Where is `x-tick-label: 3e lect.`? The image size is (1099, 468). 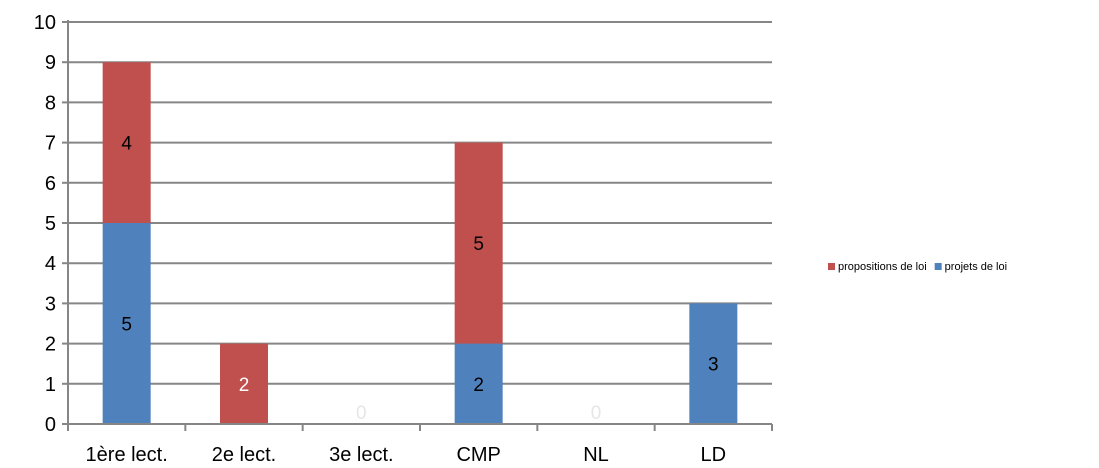 x-tick-label: 3e lect. is located at coordinates (361, 455).